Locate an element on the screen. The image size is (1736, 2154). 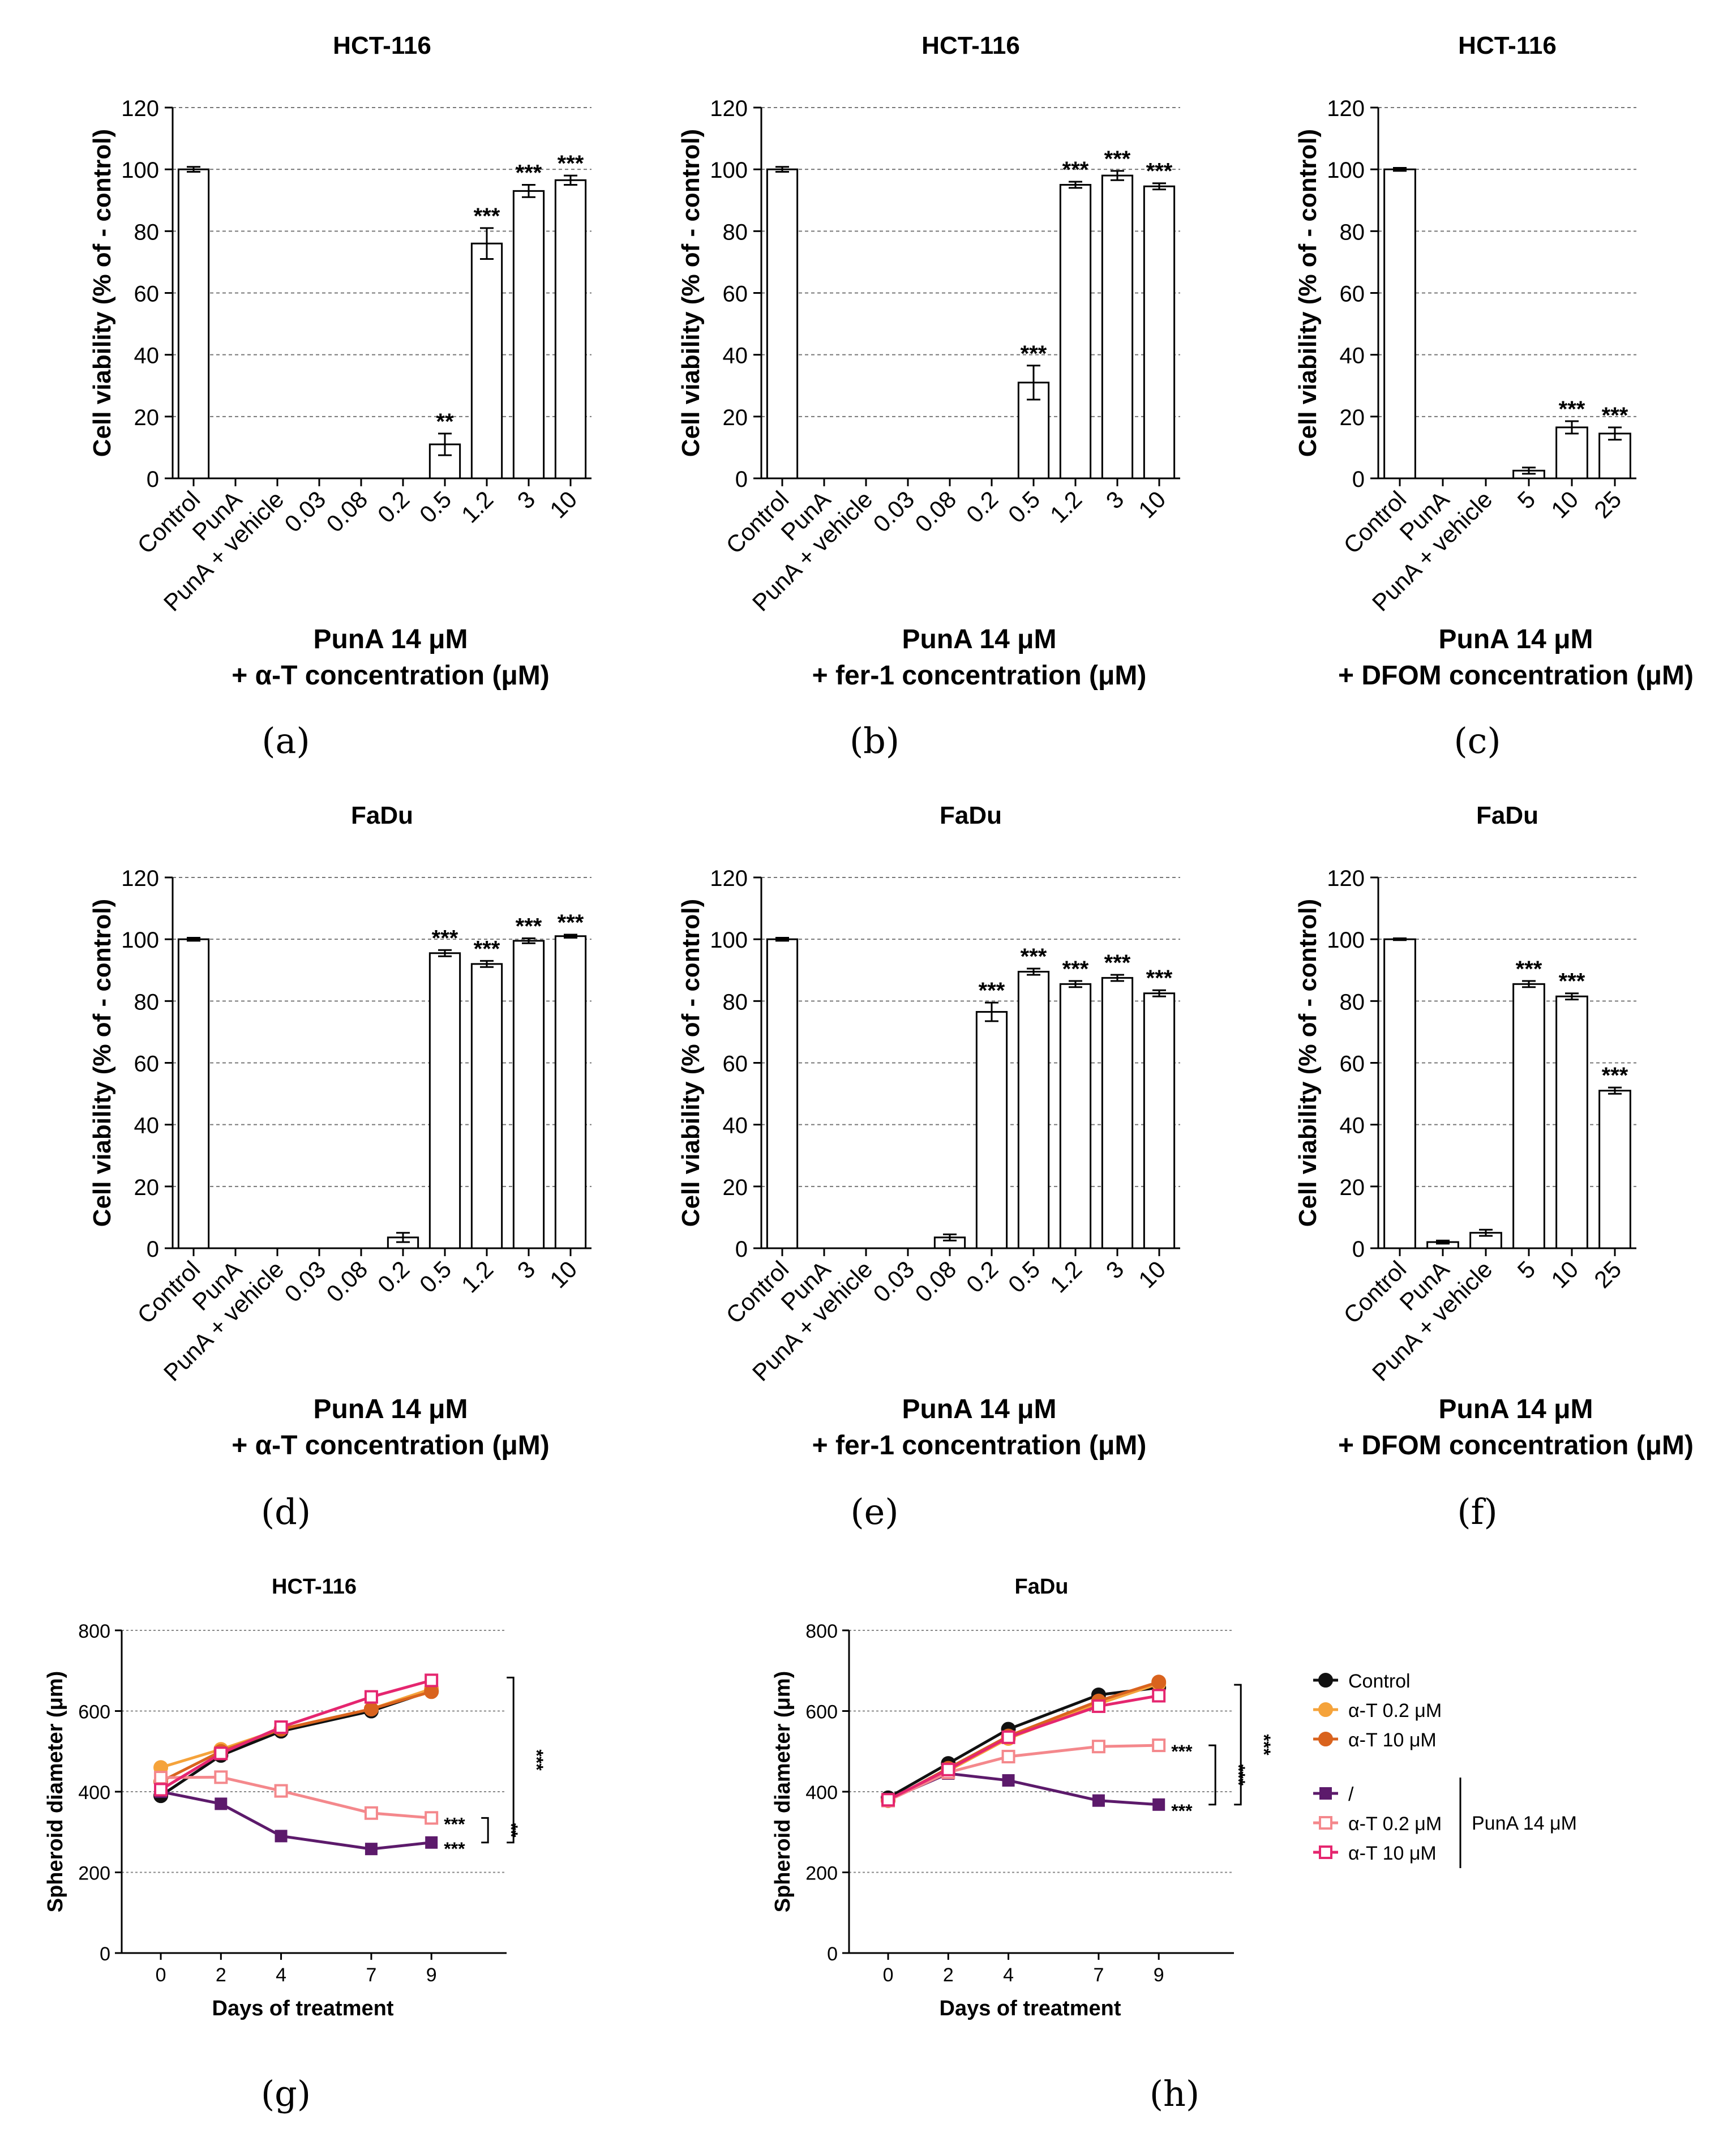
legend-group-label: PunA 14 μM is located at coordinates (1524, 1824).